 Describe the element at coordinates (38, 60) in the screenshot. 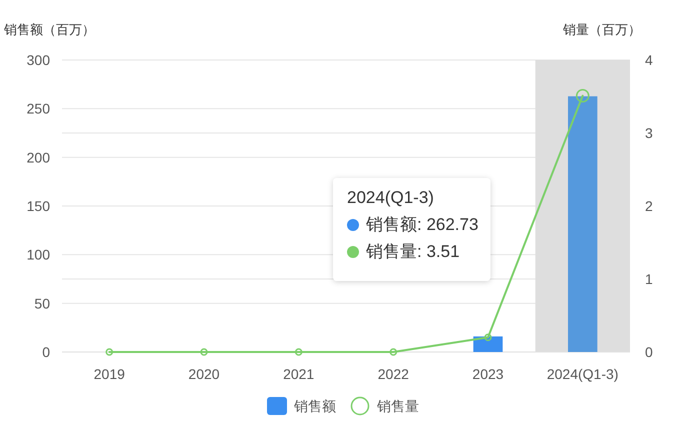

I see `y-tick-label: 300` at that location.